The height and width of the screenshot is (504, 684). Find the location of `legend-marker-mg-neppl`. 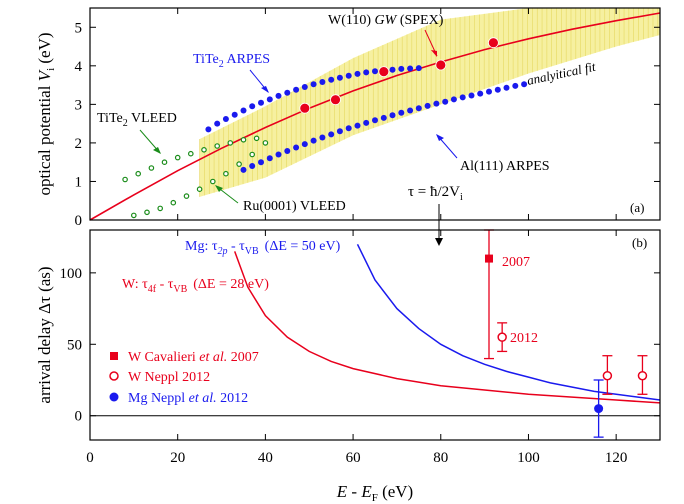

legend-marker-mg-neppl is located at coordinates (114, 397).